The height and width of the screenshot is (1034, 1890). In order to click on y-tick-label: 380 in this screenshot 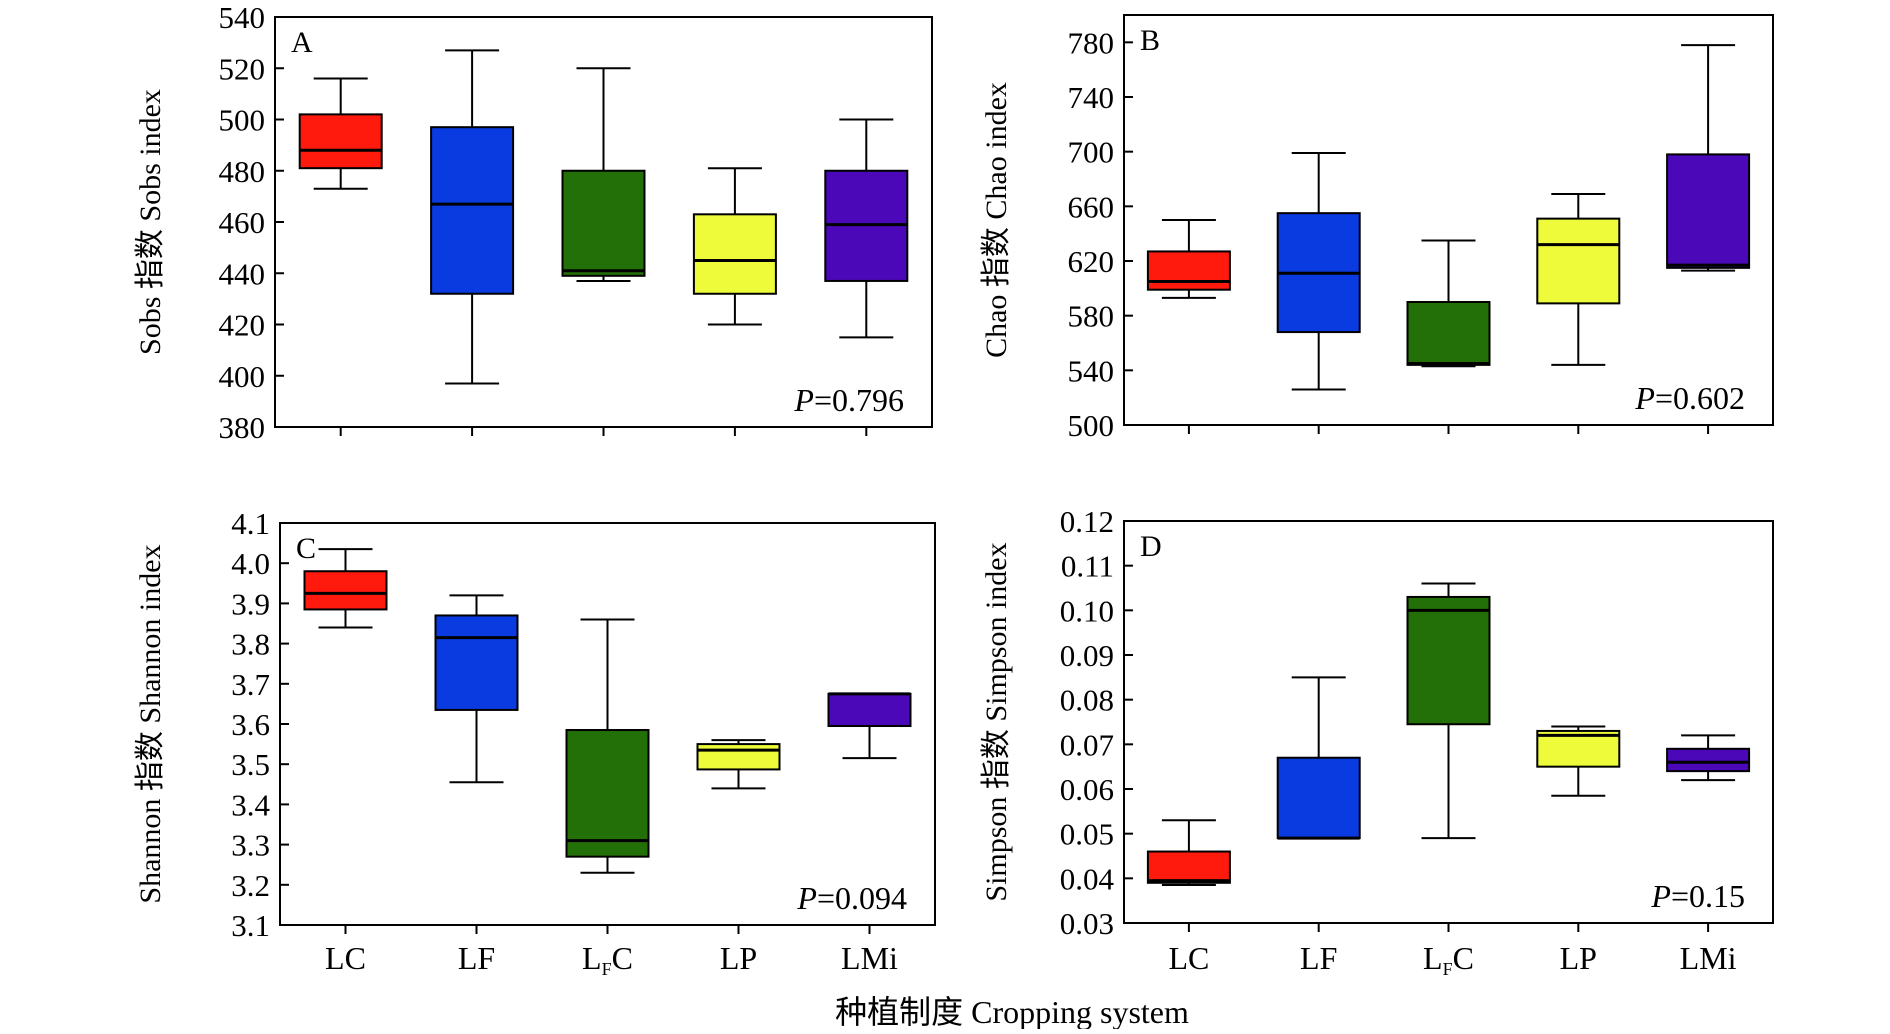, I will do `click(242, 427)`.